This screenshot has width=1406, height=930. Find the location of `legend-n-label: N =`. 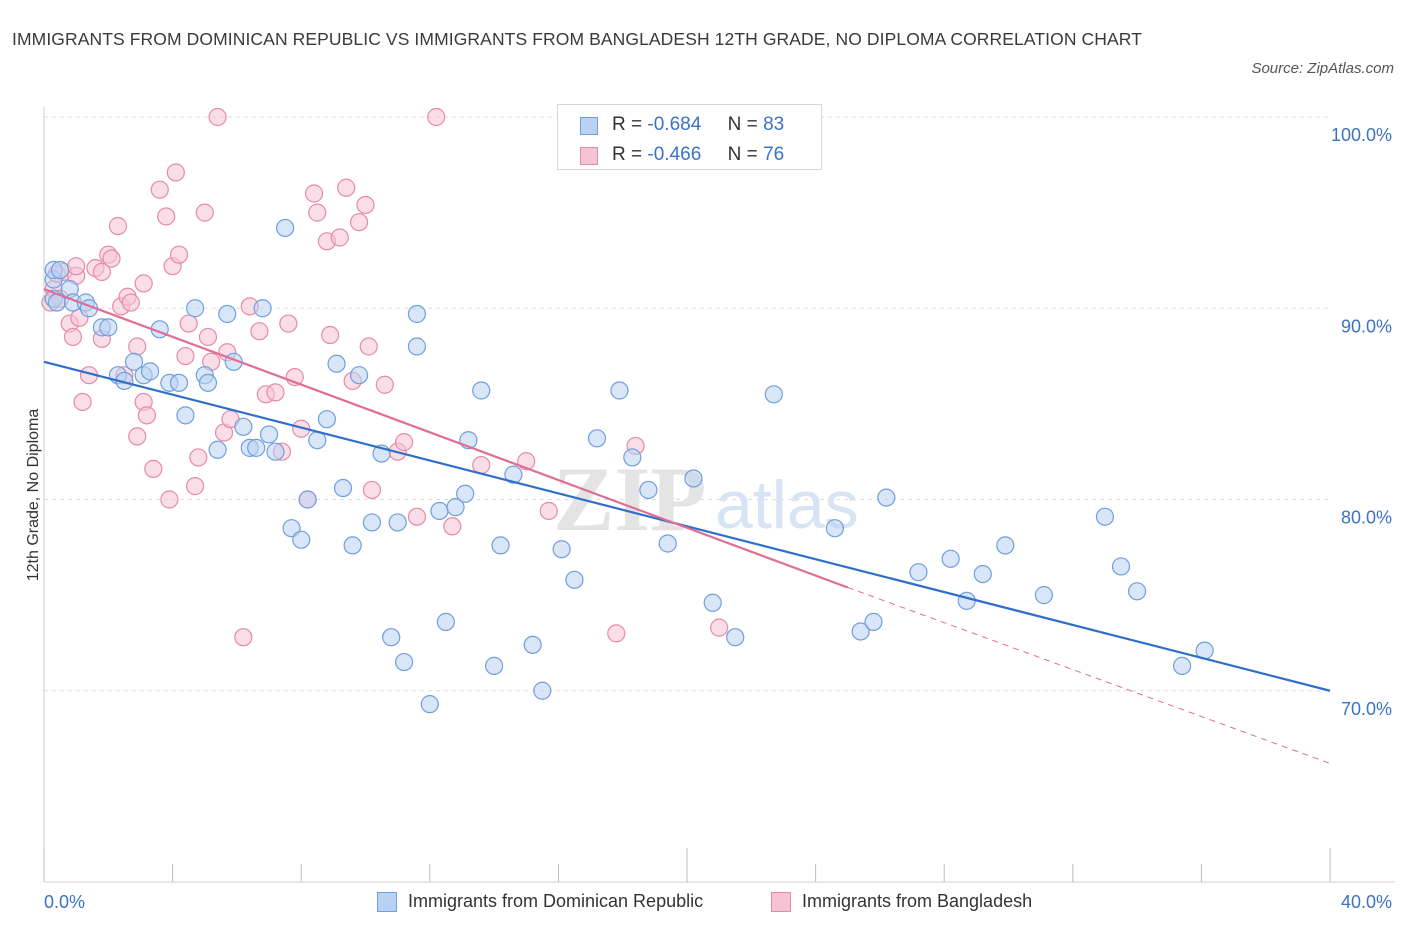

legend-n-label: N = is located at coordinates (742, 124).